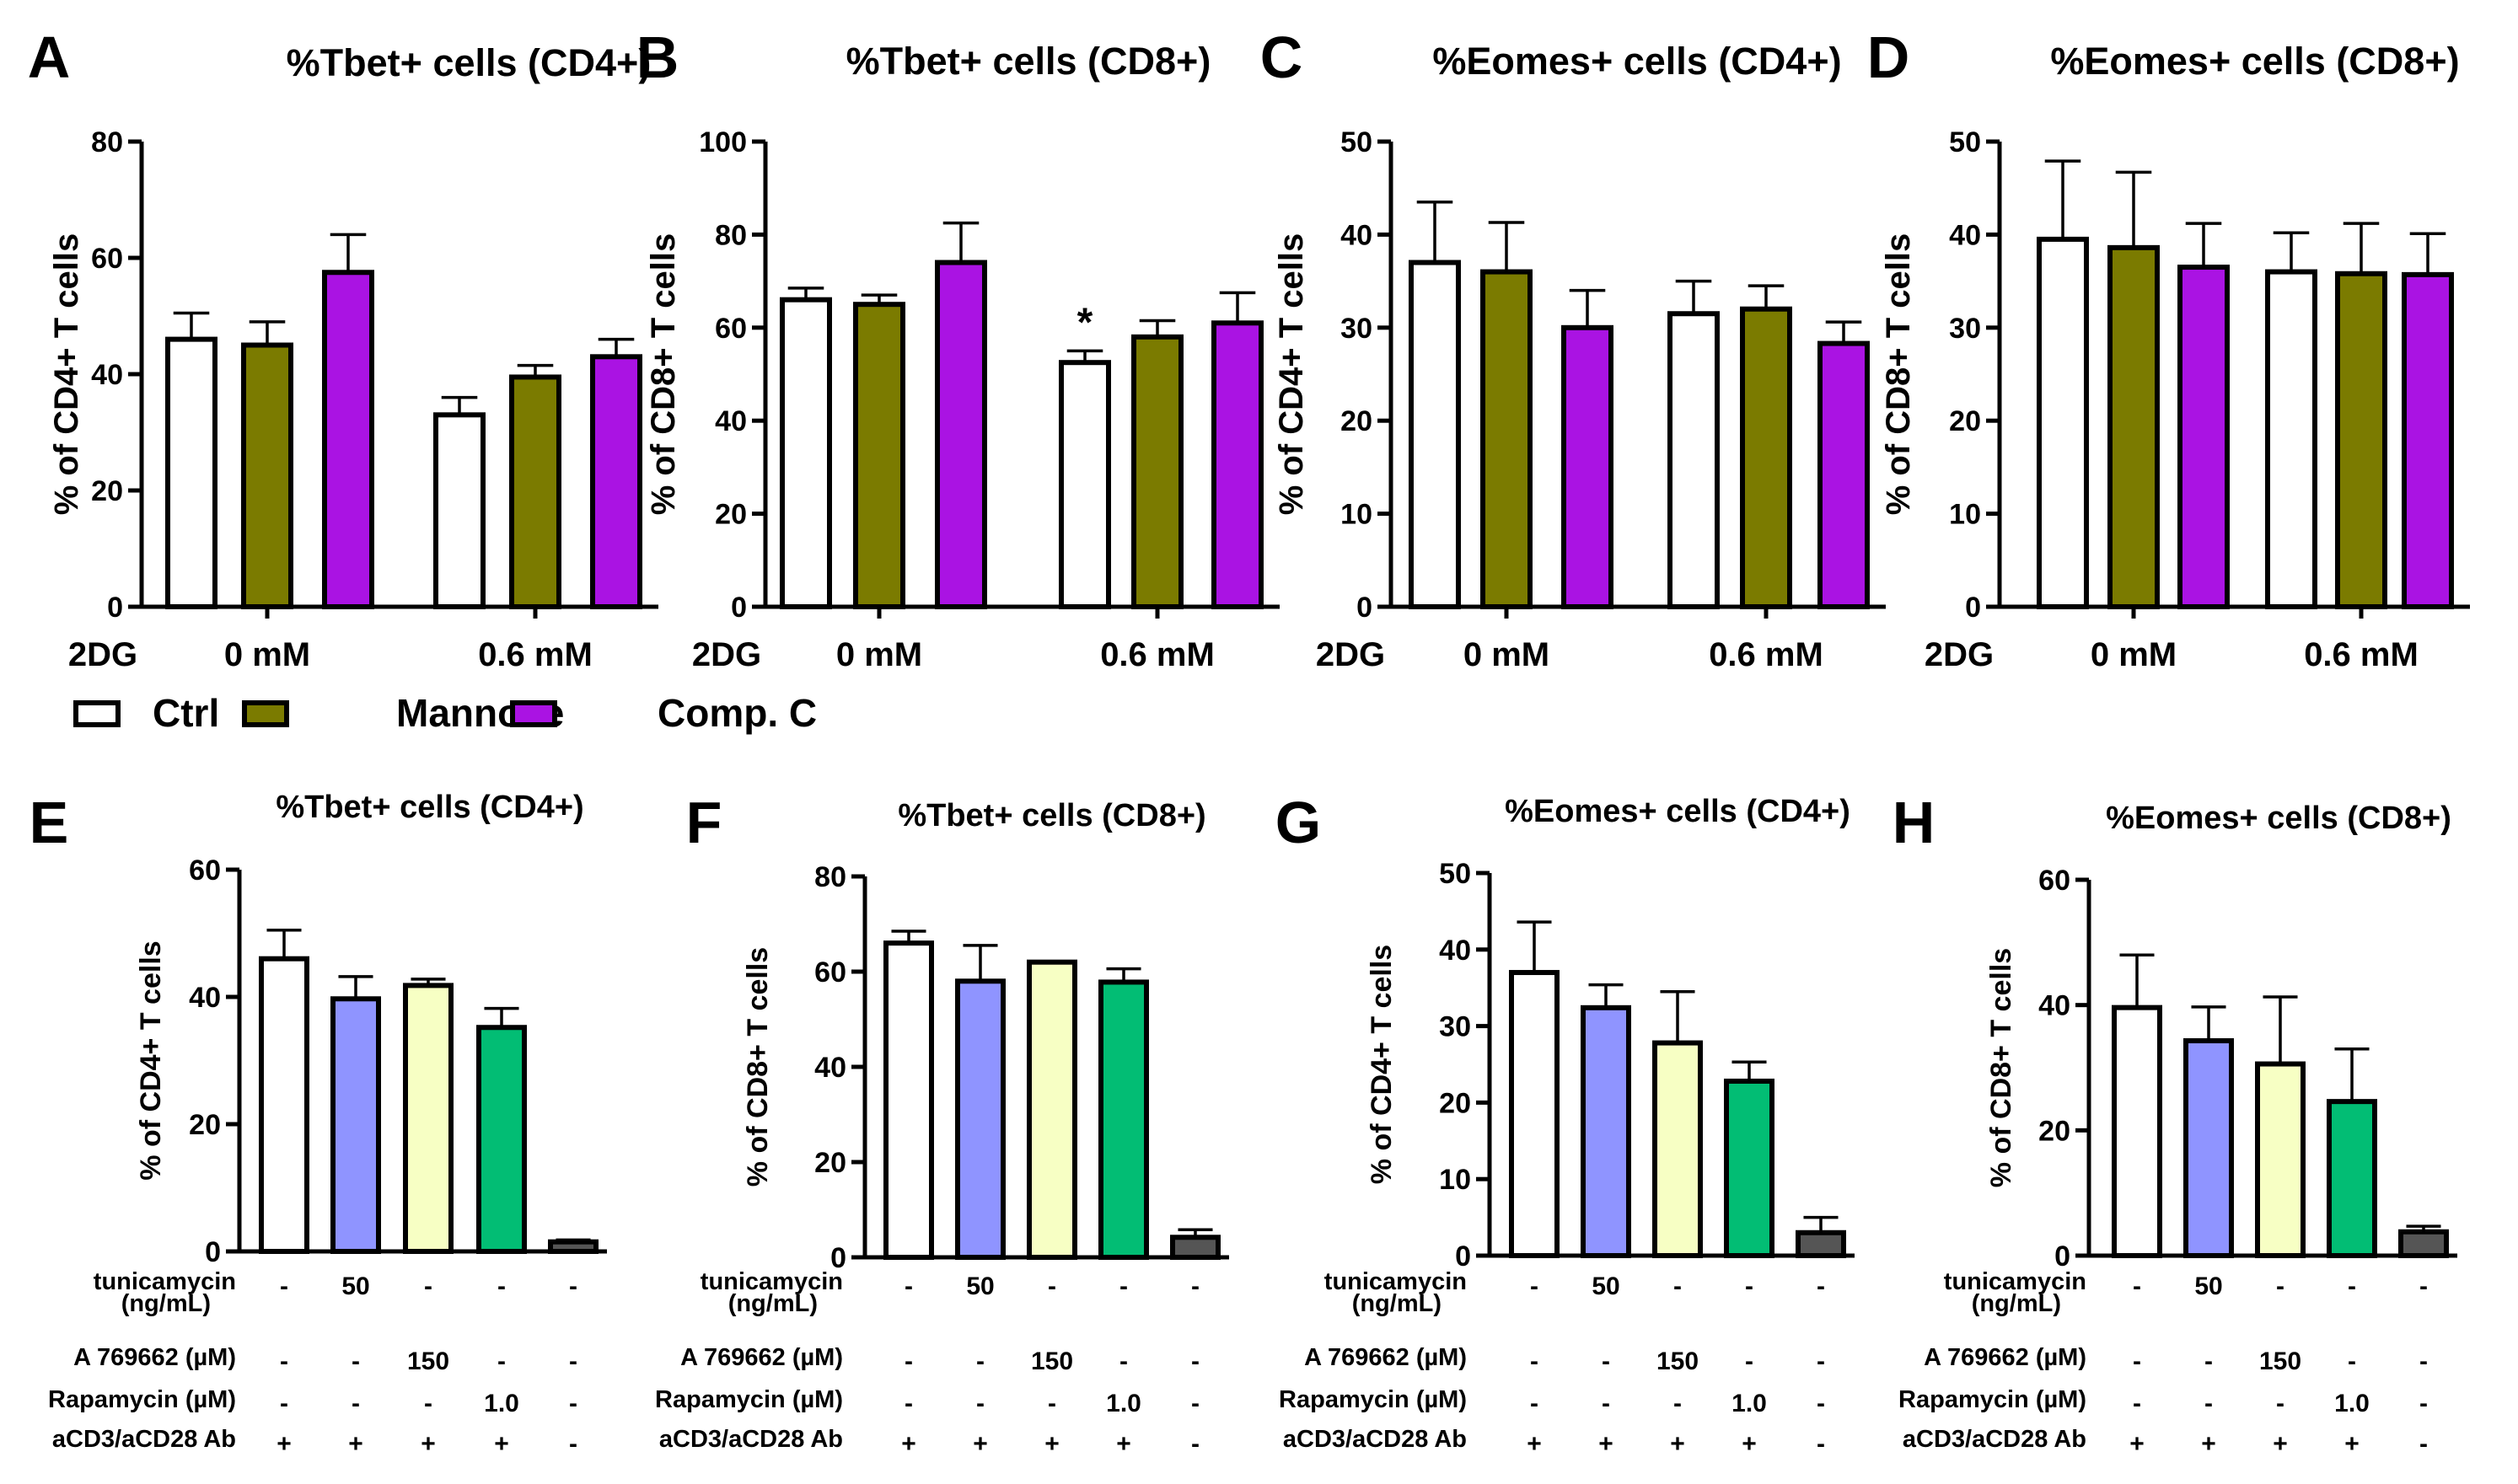 Image resolution: width=2518 pixels, height=1484 pixels. Describe the element at coordinates (102, 654) in the screenshot. I see `x-prefix-label: 2DG` at that location.